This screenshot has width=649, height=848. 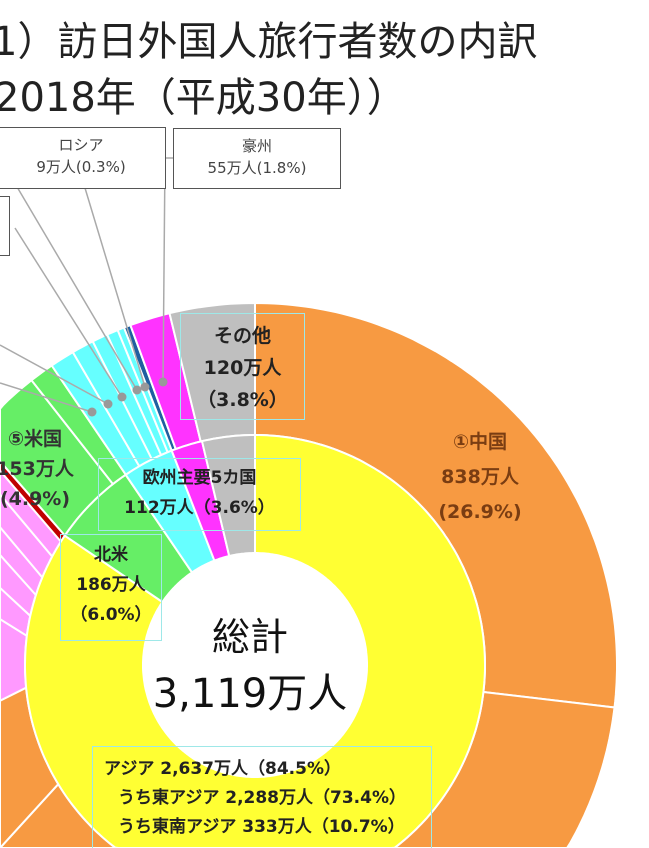 I want to click on label-china-name: ①中国, so click(x=480, y=442).